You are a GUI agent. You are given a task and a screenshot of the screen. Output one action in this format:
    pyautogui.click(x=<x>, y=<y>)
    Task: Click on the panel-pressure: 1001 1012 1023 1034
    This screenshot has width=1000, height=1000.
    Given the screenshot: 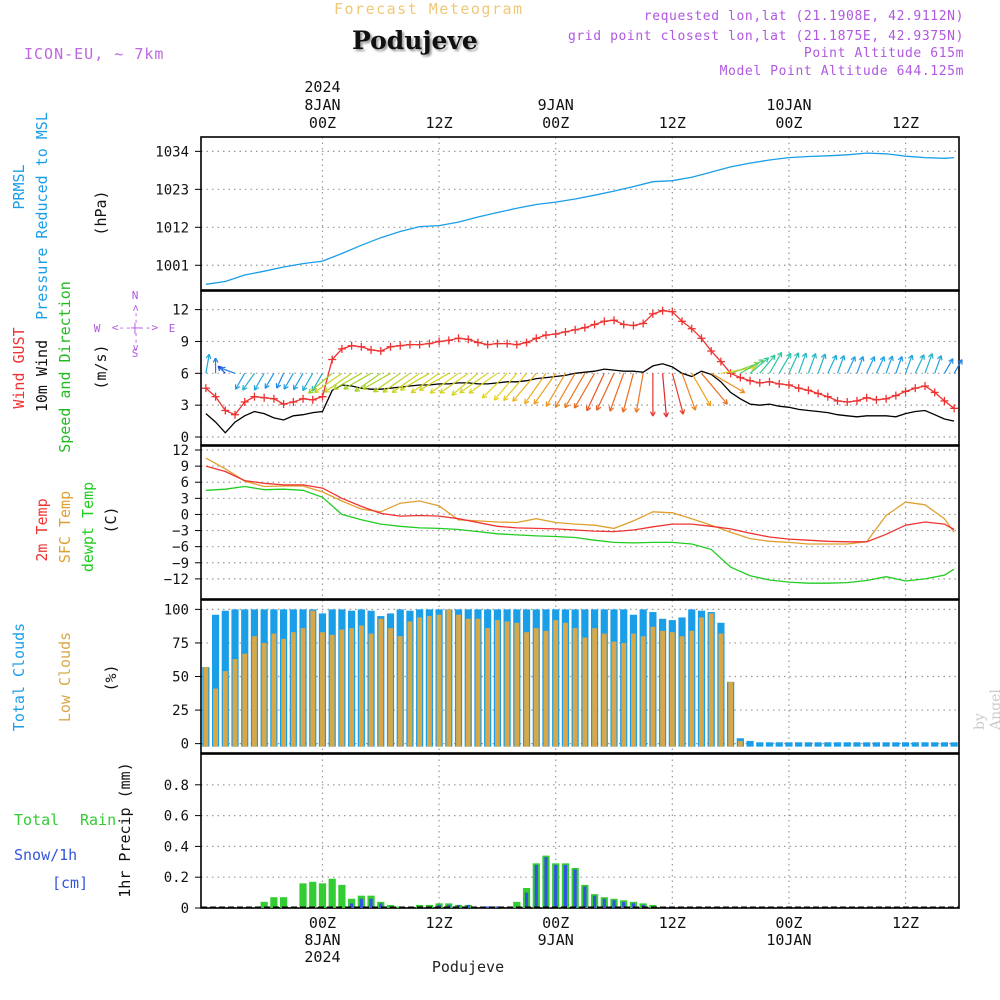 What is the action you would take?
    pyautogui.click(x=557, y=213)
    